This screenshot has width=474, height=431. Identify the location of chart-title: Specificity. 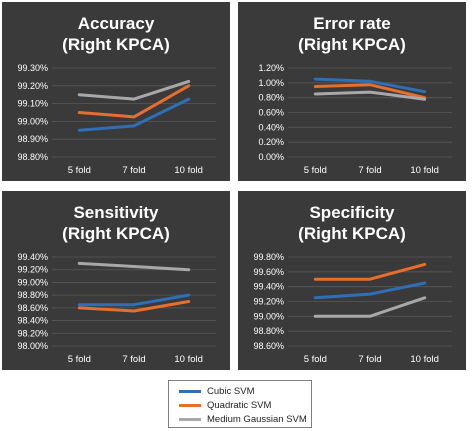
(352, 212).